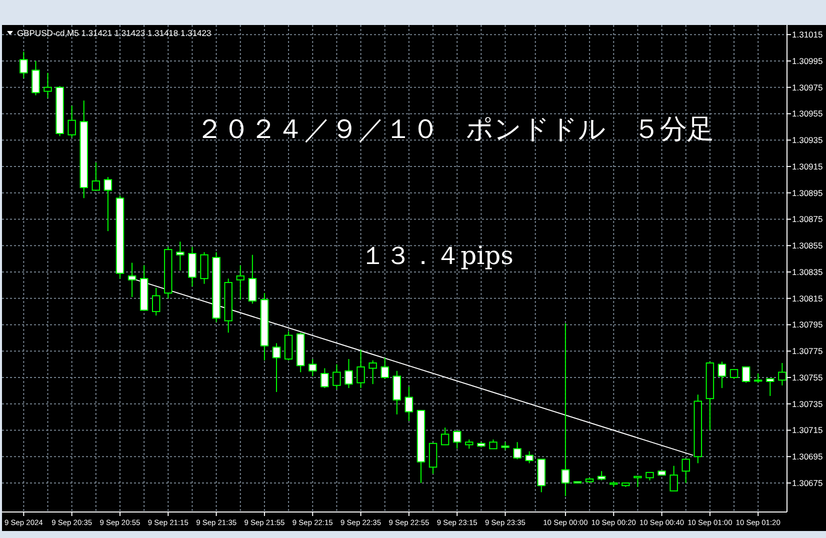 This screenshot has width=826, height=538. What do you see at coordinates (807, 430) in the screenshot?
I see `y-tick-label: 1.30715` at bounding box center [807, 430].